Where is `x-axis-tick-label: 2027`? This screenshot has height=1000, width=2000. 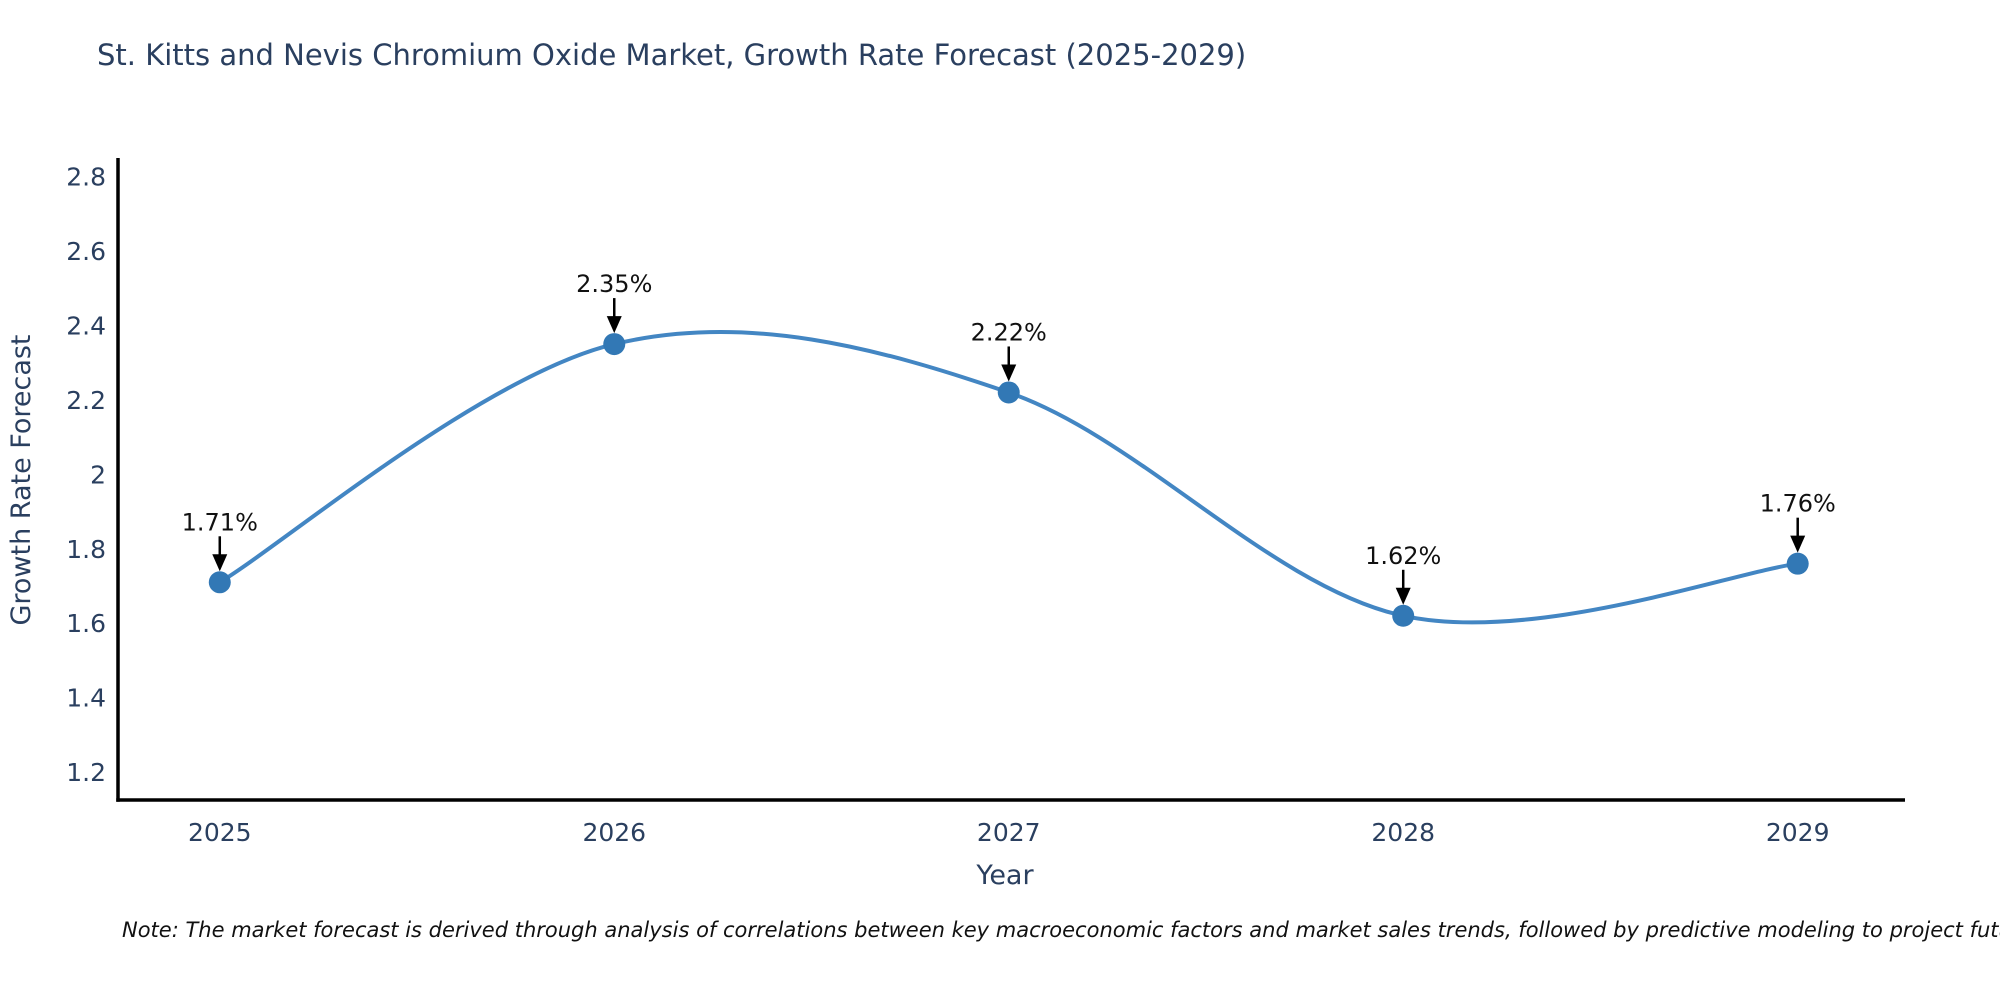
x-axis-tick-label: 2027 is located at coordinates (1009, 832).